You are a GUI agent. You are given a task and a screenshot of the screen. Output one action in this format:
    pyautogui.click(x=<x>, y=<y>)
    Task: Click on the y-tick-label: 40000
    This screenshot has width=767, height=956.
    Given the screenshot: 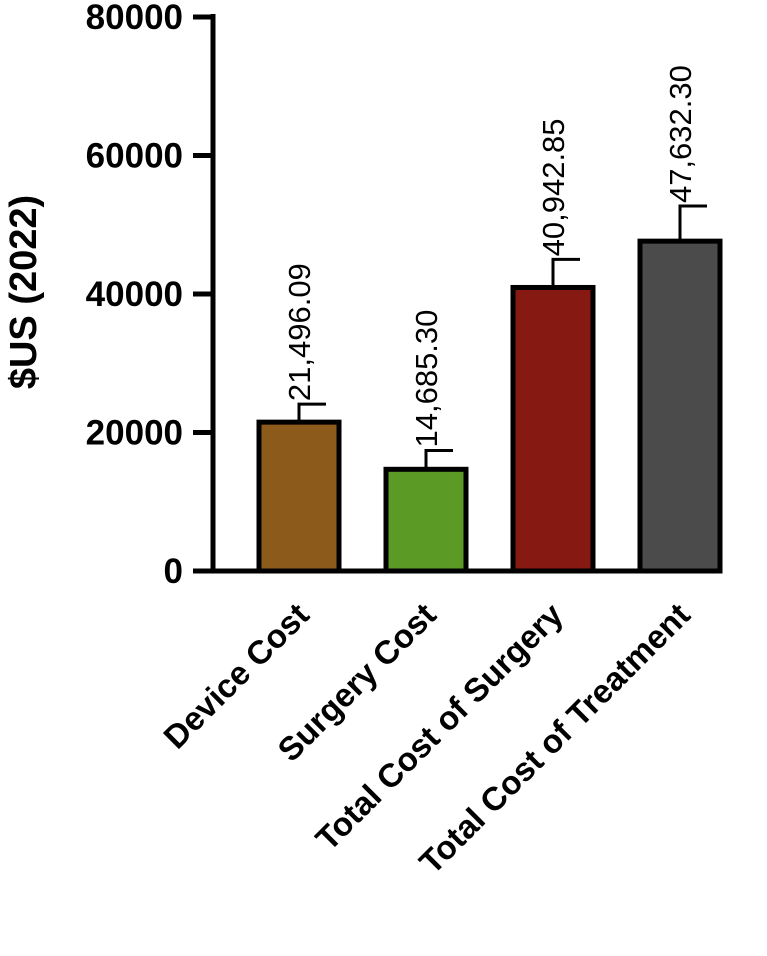 What is the action you would take?
    pyautogui.click(x=134, y=294)
    